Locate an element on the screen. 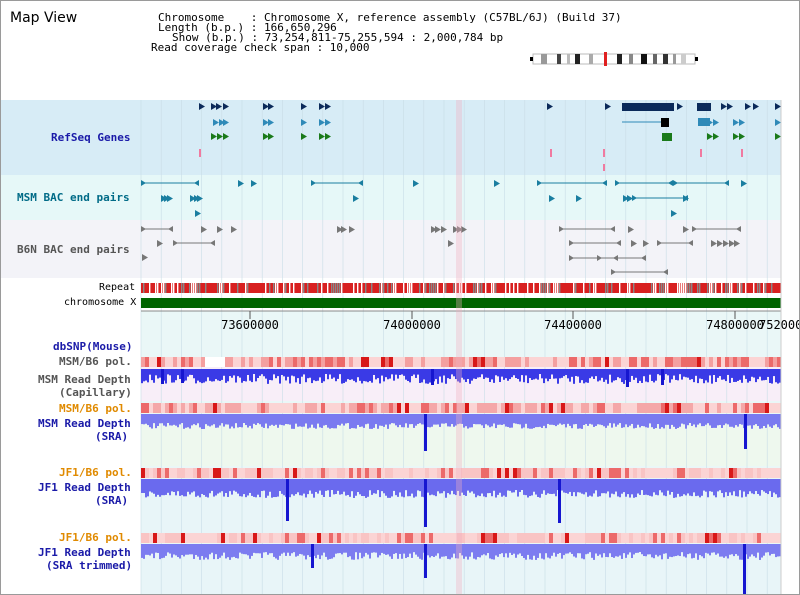 The width and height of the screenshot is (800, 595). track-label-msm-b6-pol-2: MSM/B6 pol. is located at coordinates (95, 408).